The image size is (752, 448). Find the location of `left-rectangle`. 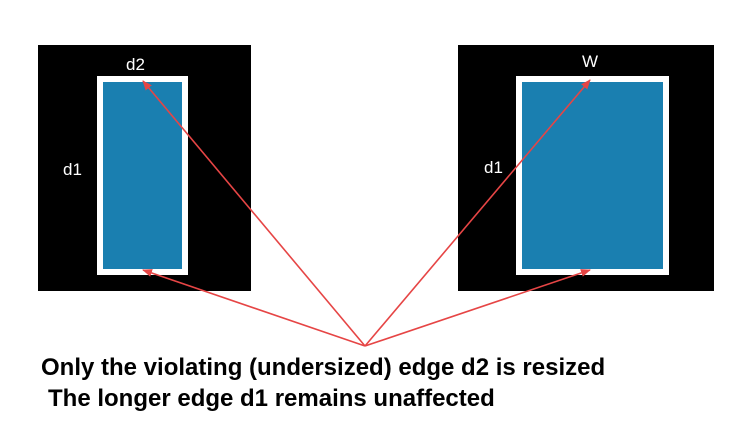

left-rectangle is located at coordinates (142, 175).